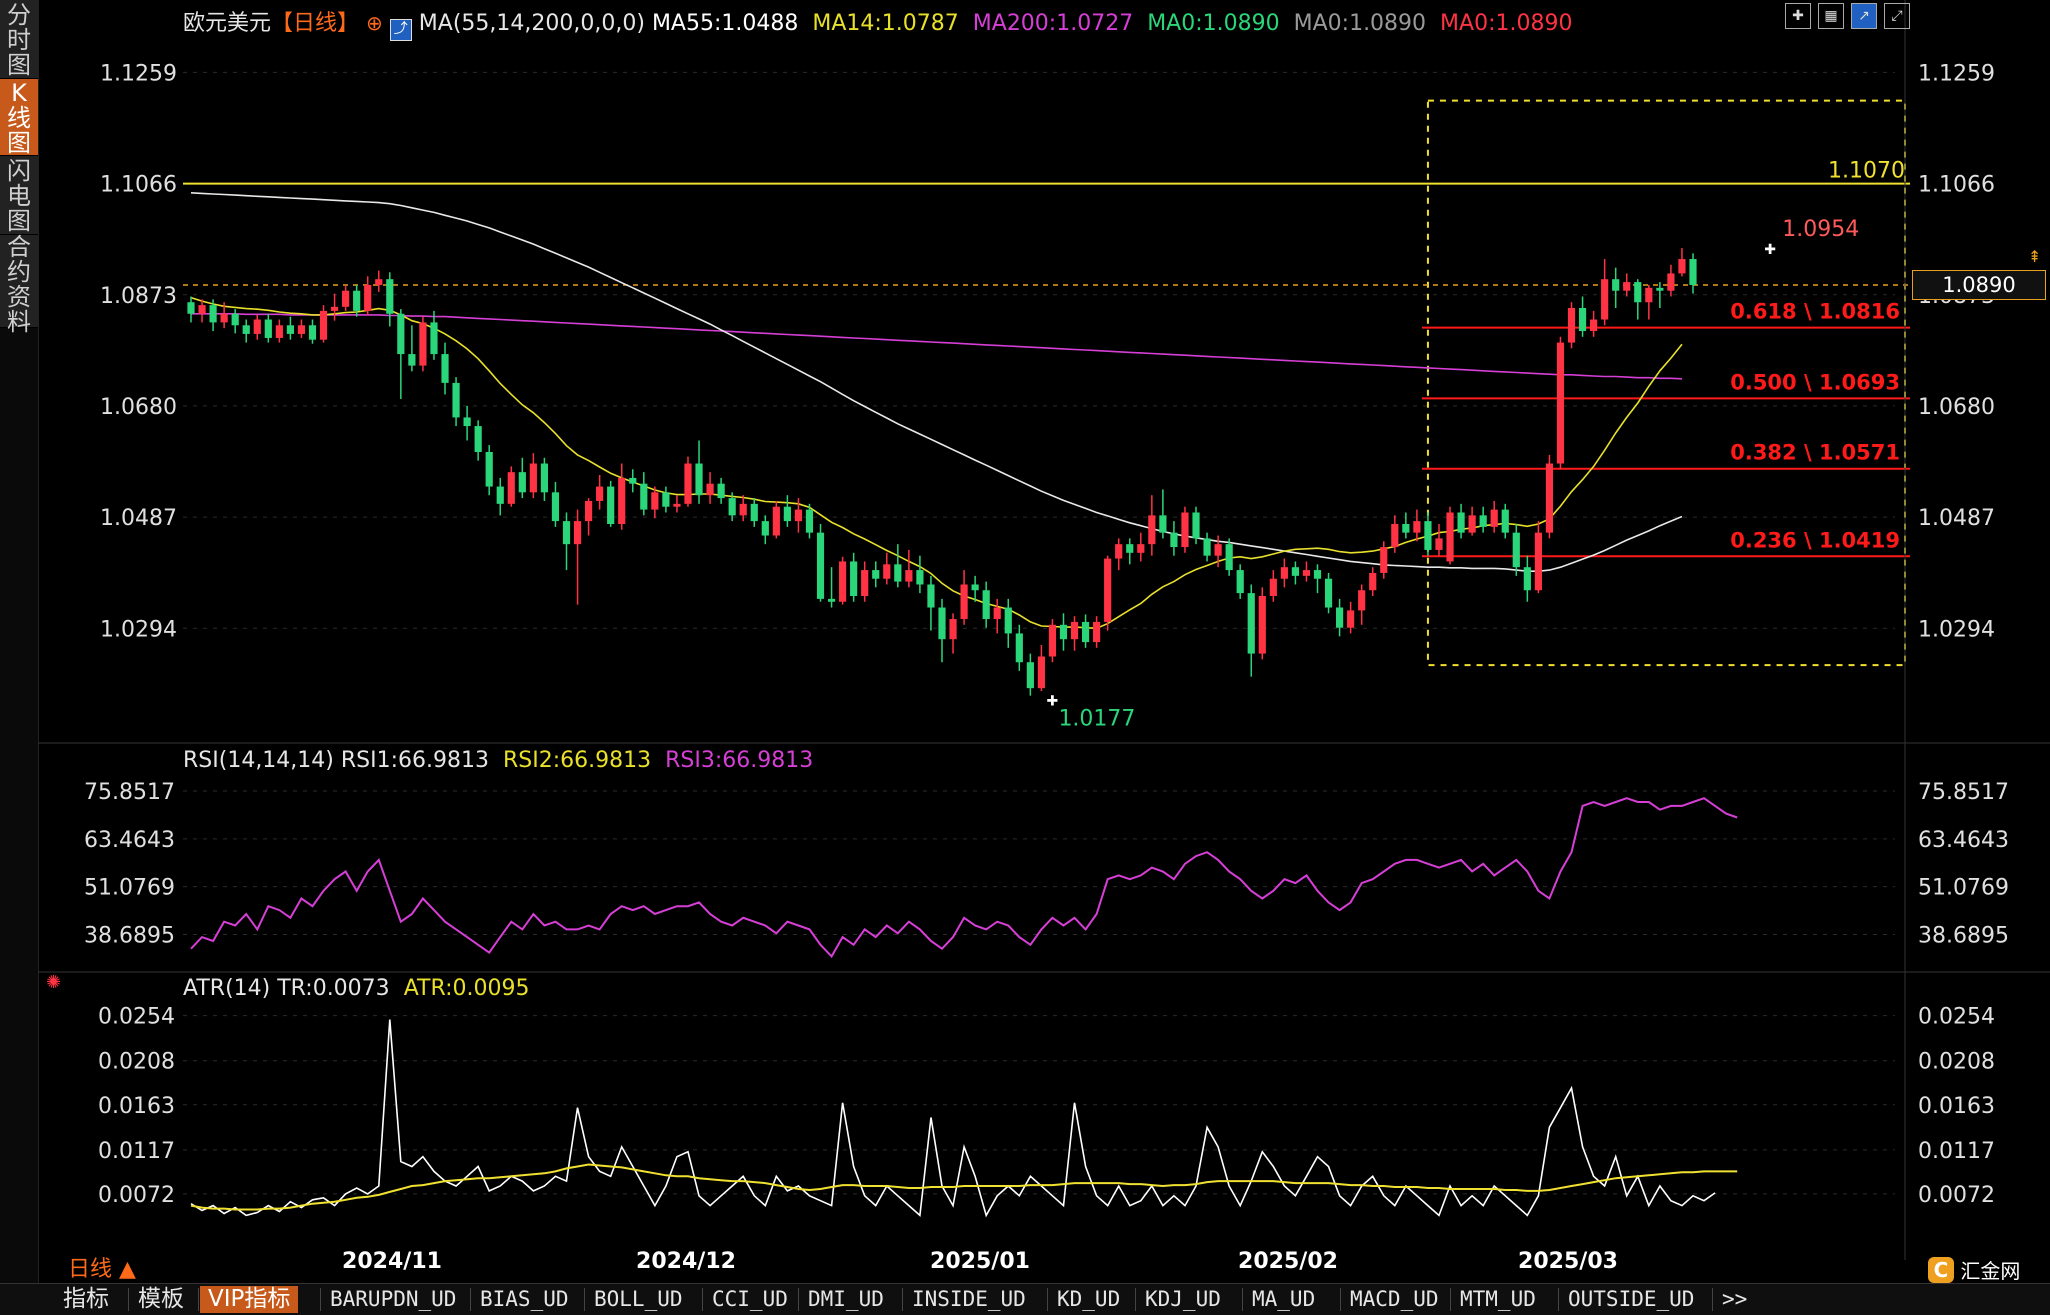 The width and height of the screenshot is (2050, 1315). Describe the element at coordinates (1864, 16) in the screenshot. I see `draw-line-icon: ↗` at that location.